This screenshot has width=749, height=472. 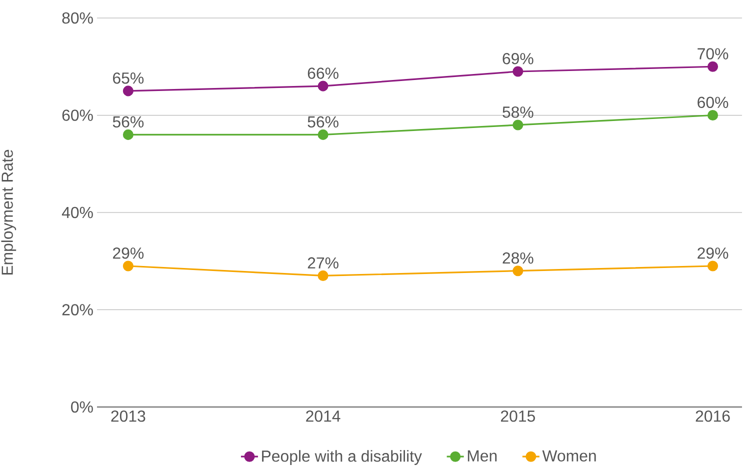 I want to click on data-label: 66%, so click(x=323, y=73).